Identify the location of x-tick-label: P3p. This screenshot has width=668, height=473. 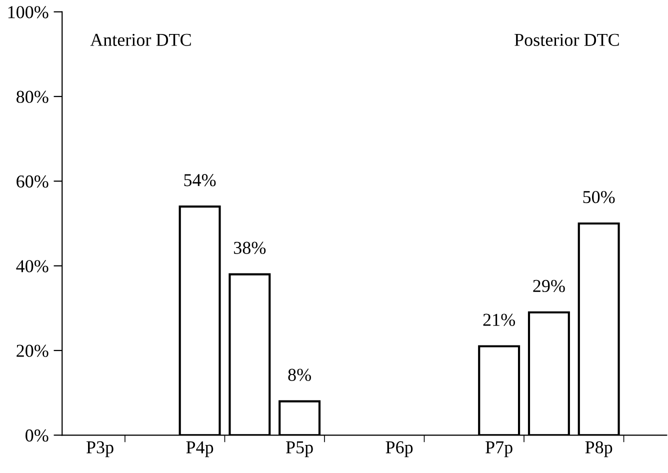
(100, 449).